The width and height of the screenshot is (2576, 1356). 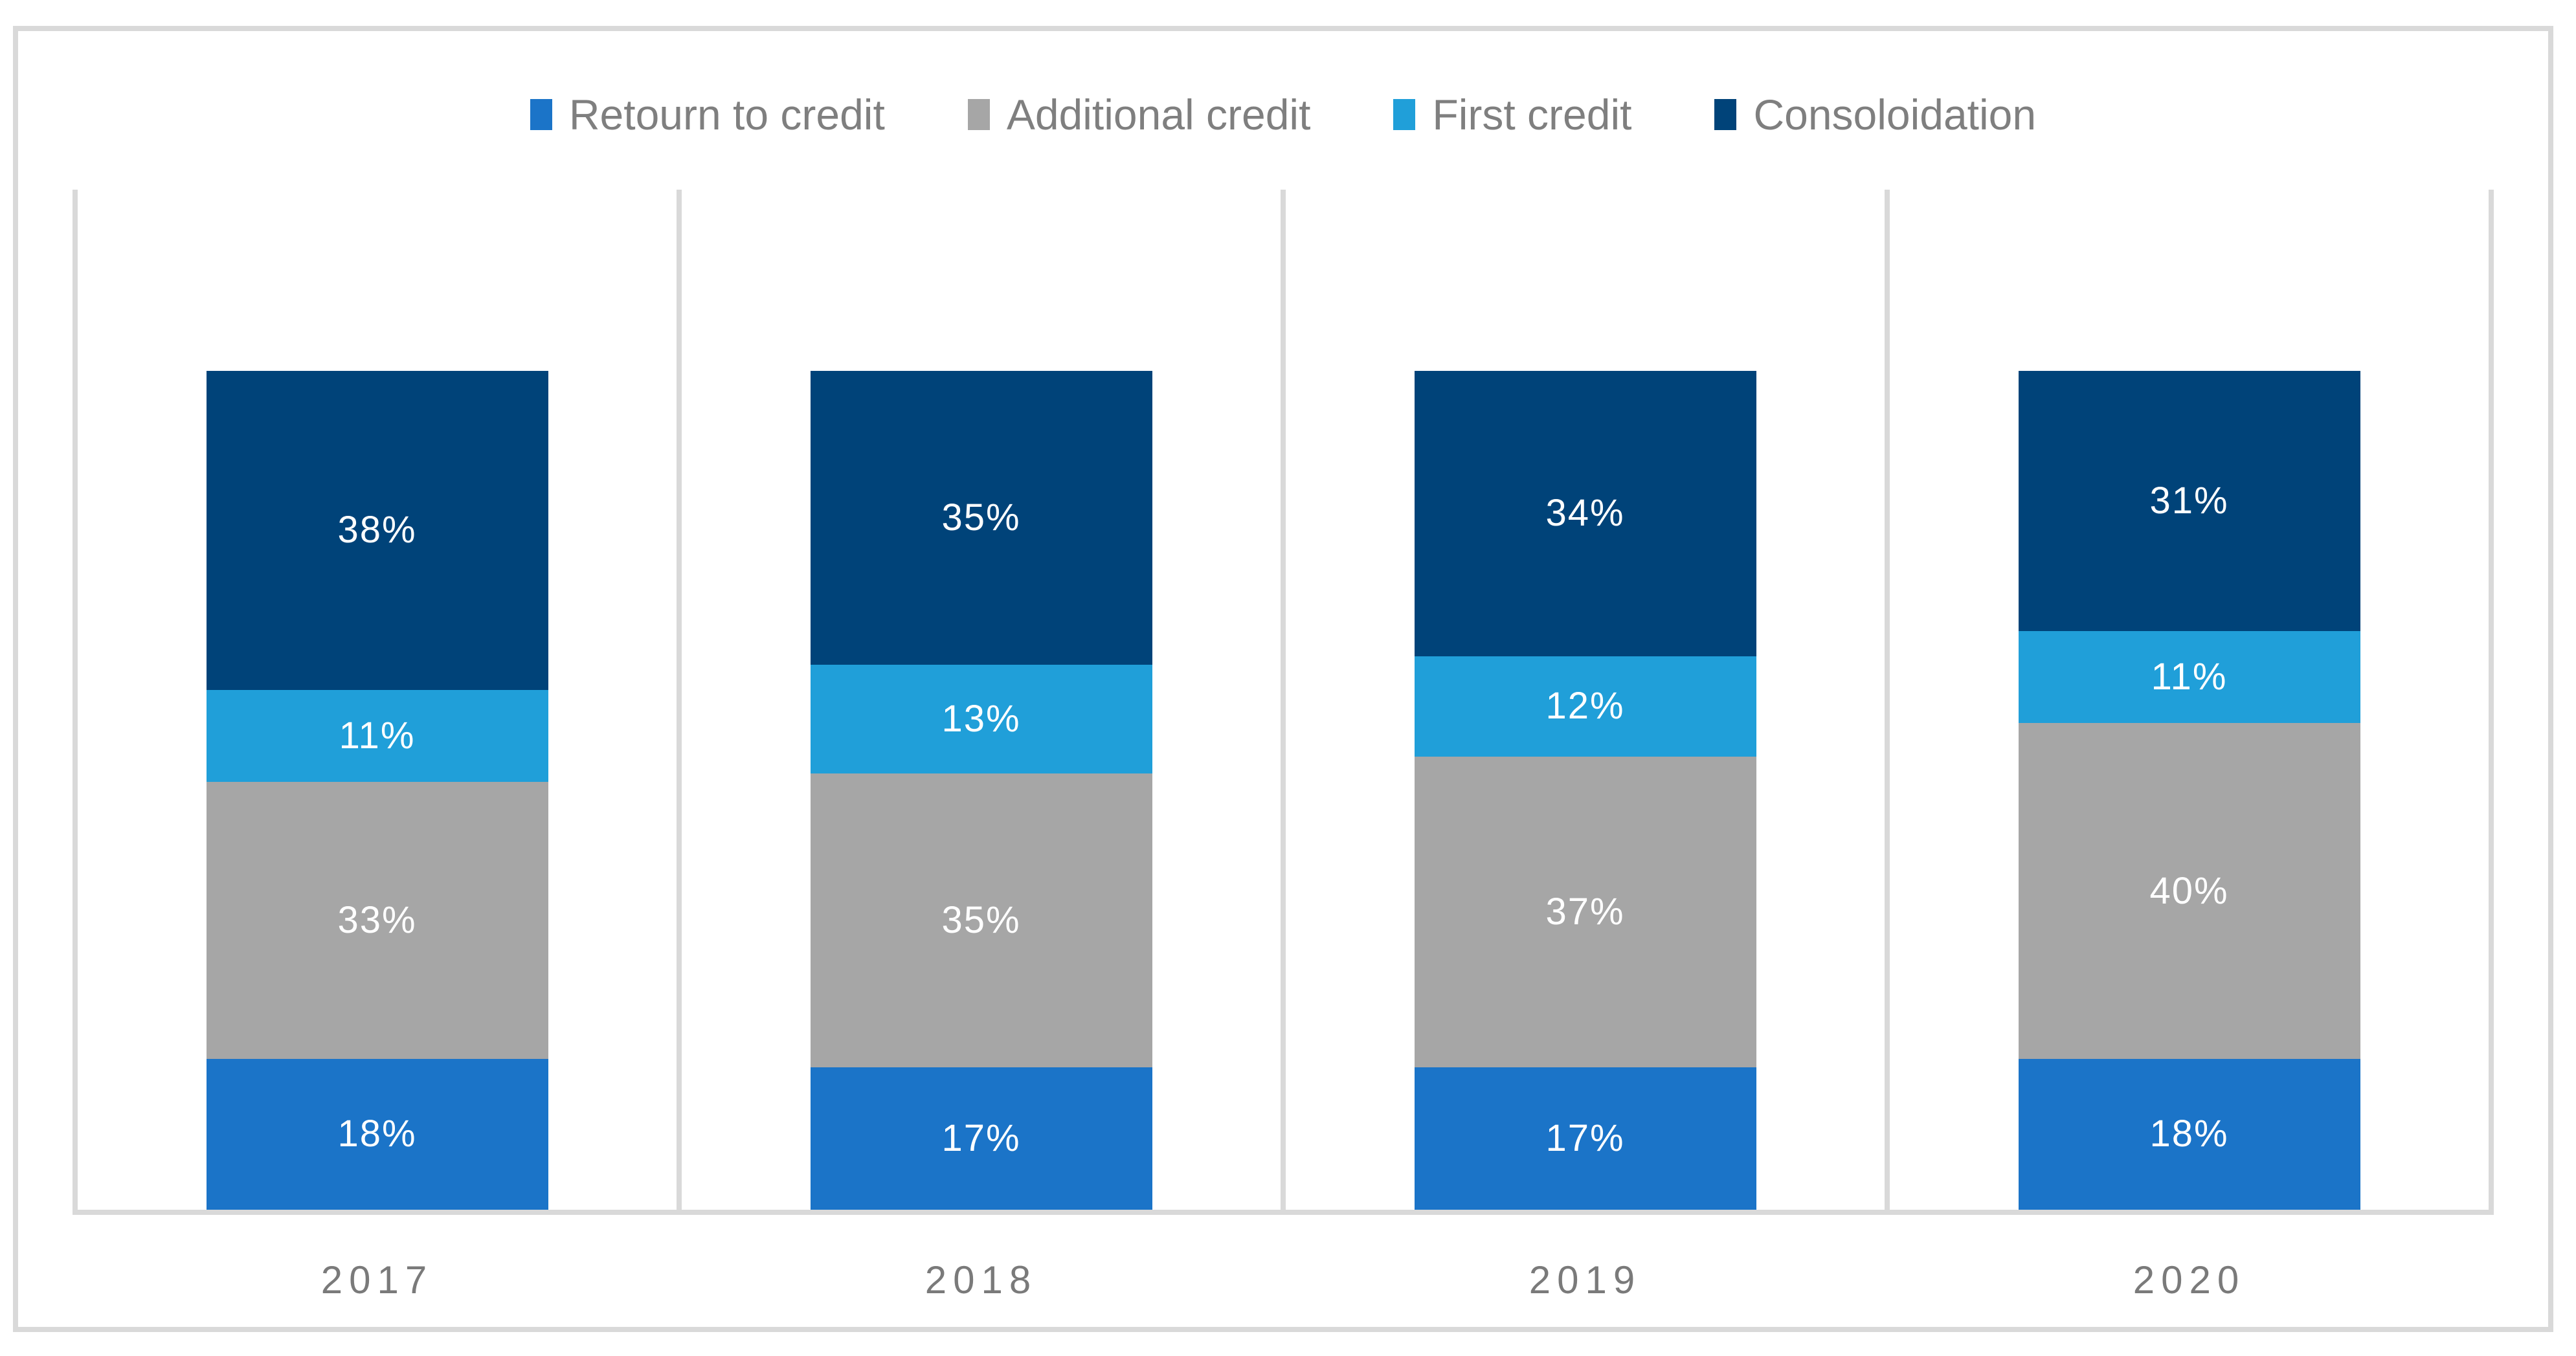 I want to click on legend-item: Retourn to credit, so click(x=708, y=114).